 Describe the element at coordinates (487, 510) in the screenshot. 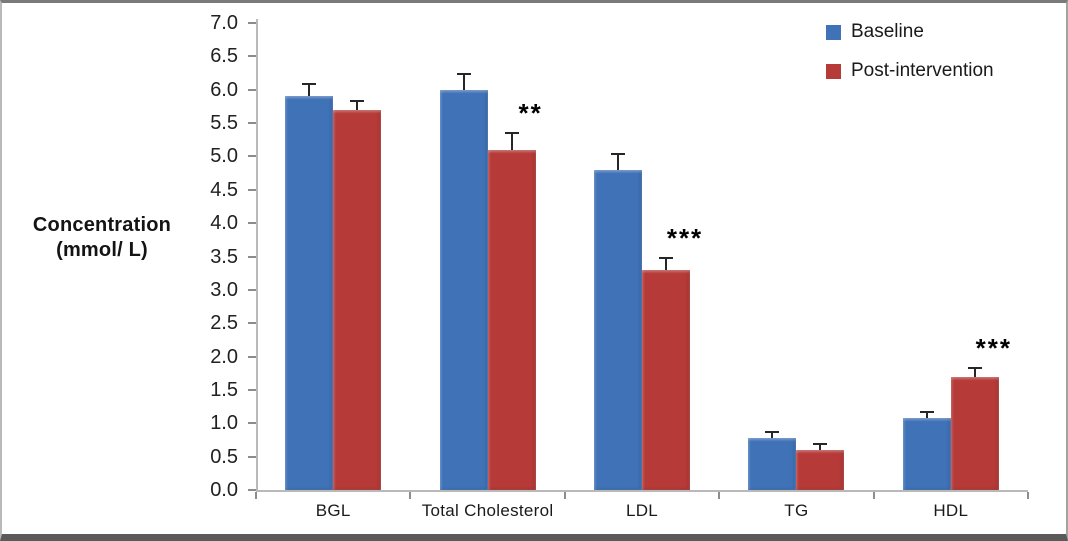

I see `category-label-total-cholesterol: Total Cholesterol` at that location.